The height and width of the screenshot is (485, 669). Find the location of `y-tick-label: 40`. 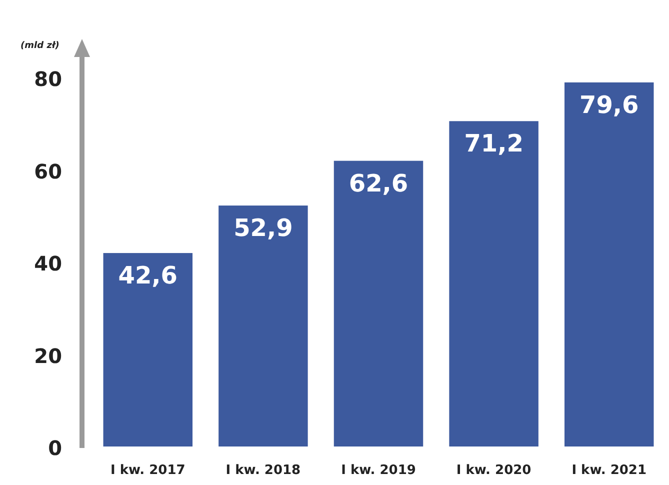

y-tick-label: 40 is located at coordinates (48, 264).